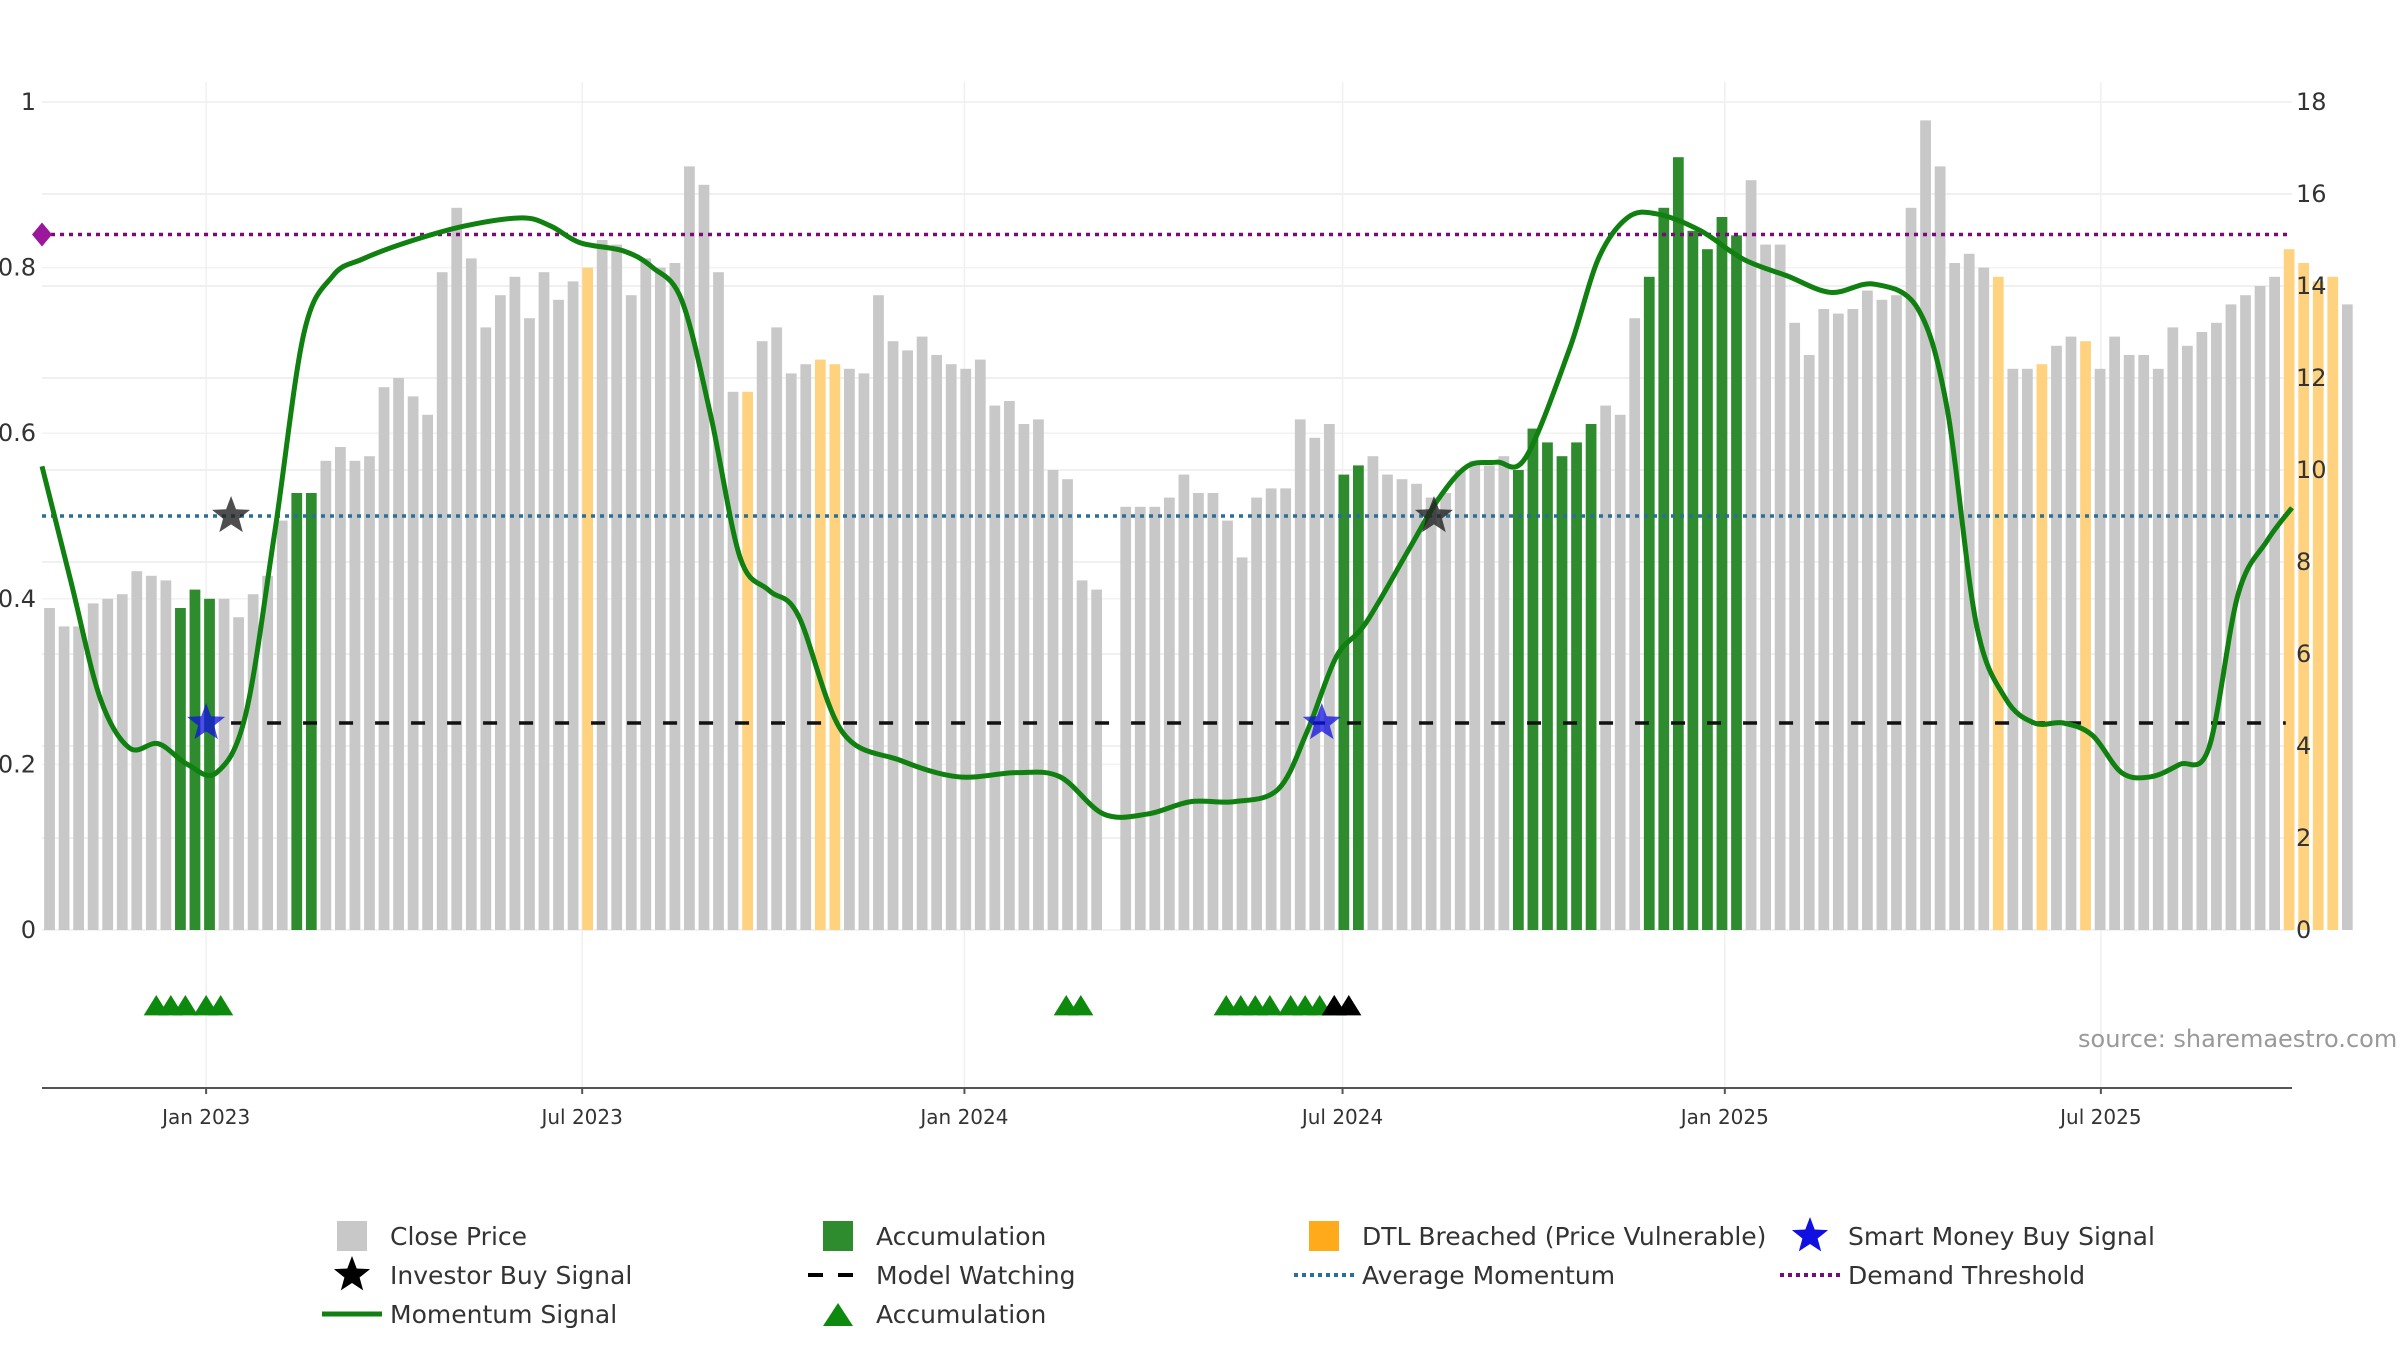  What do you see at coordinates (2311, 102) in the screenshot?
I see `right-axis-tick-label: 18` at bounding box center [2311, 102].